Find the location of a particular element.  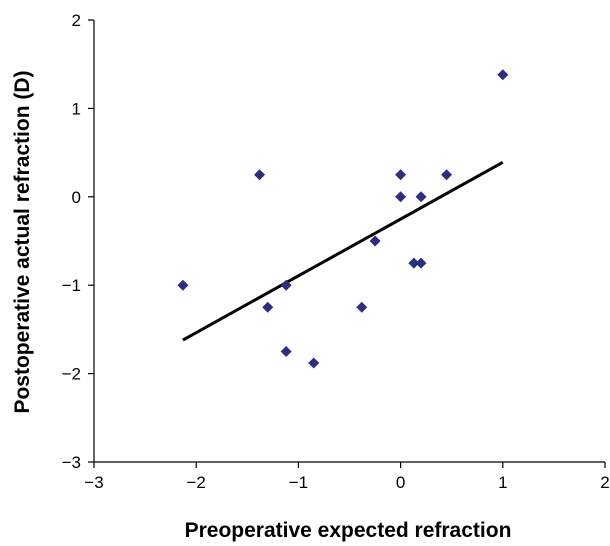

y-tick-label: 2 is located at coordinates (76, 20).